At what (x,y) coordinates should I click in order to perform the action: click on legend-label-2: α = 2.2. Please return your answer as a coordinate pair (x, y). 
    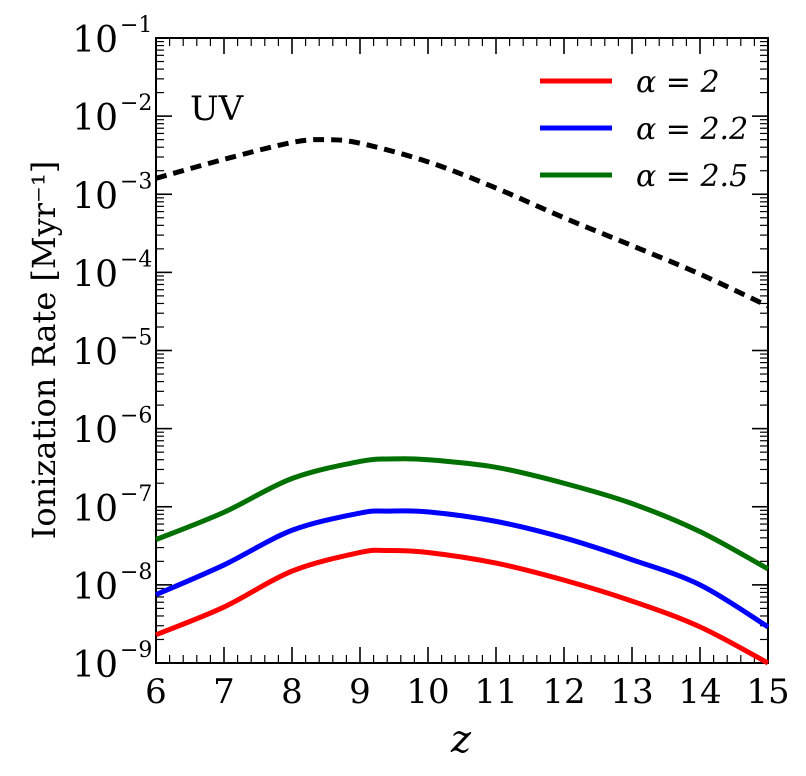
    Looking at the image, I should click on (692, 129).